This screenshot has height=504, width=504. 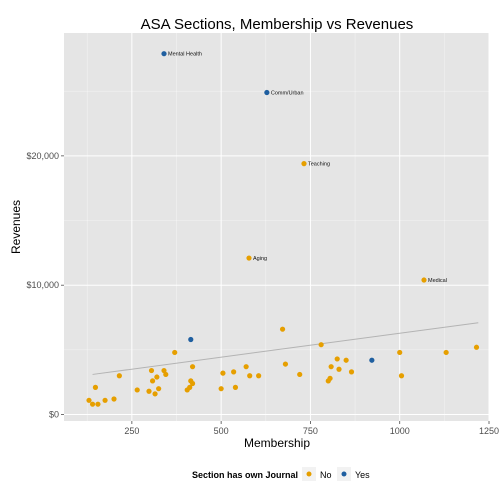 What do you see at coordinates (42, 156) in the screenshot?
I see `y-tick-label: $20,000` at bounding box center [42, 156].